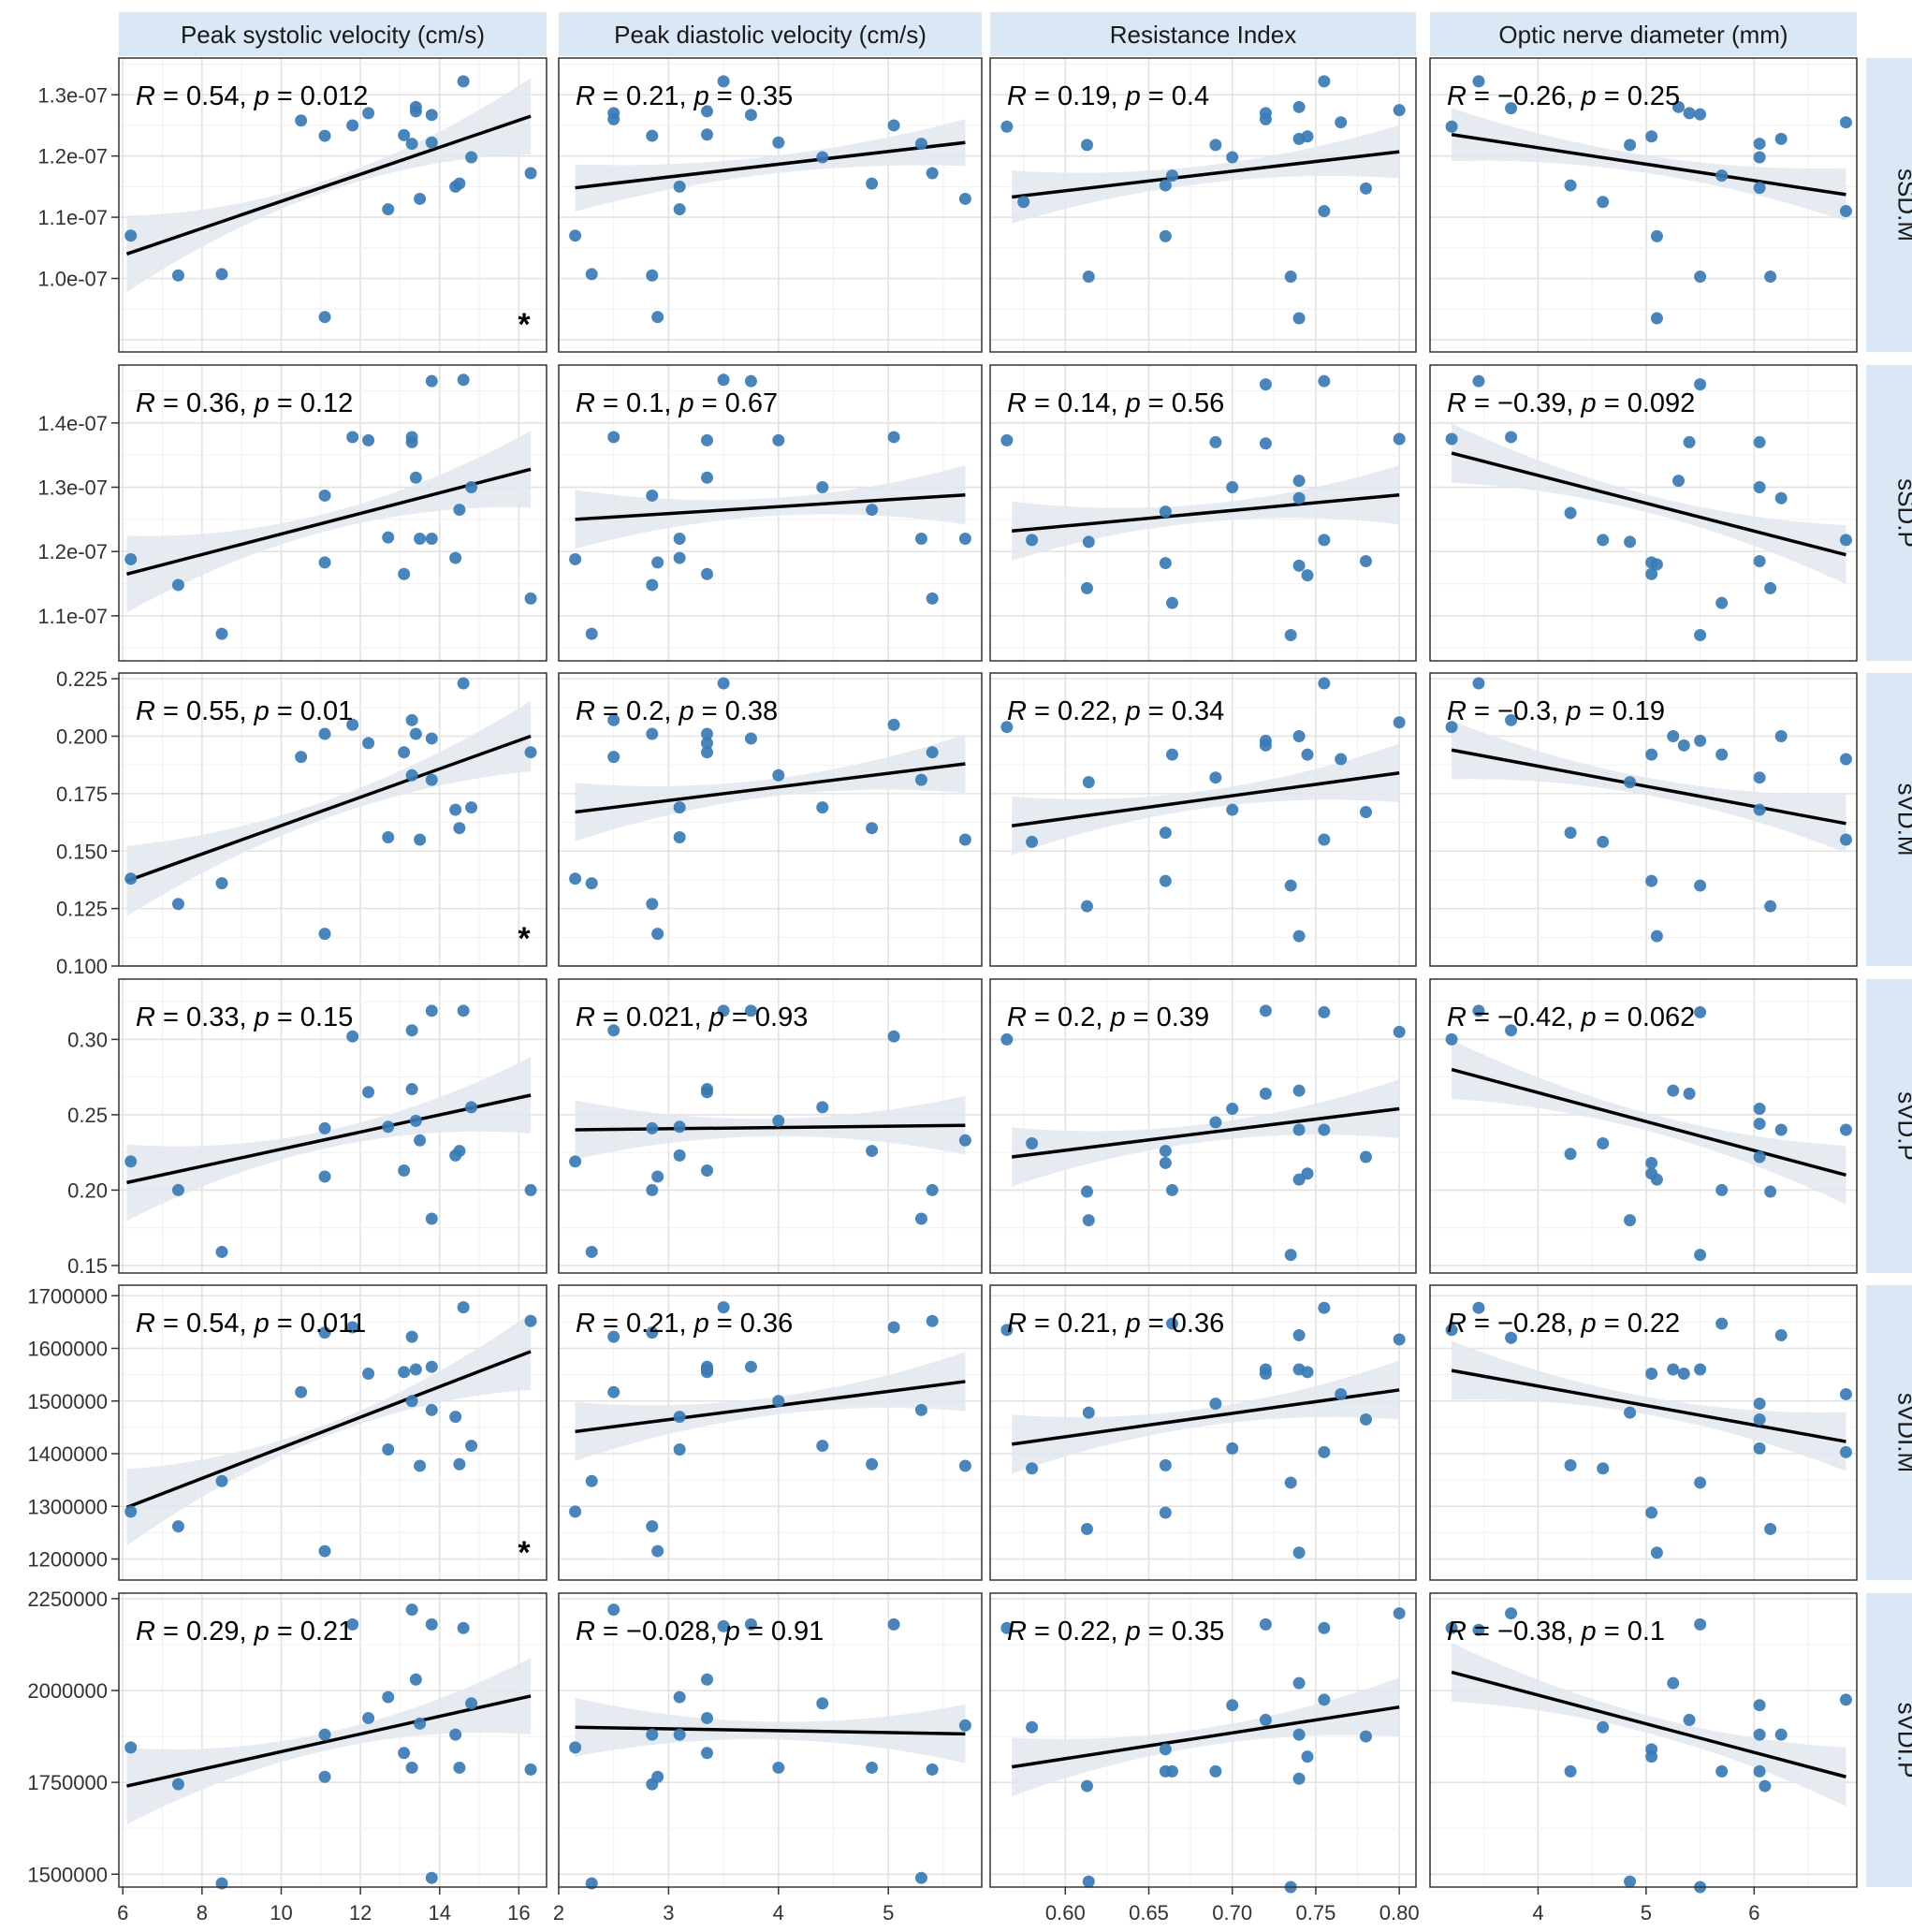  I want to click on significance-marker: *, so click(524, 1553).